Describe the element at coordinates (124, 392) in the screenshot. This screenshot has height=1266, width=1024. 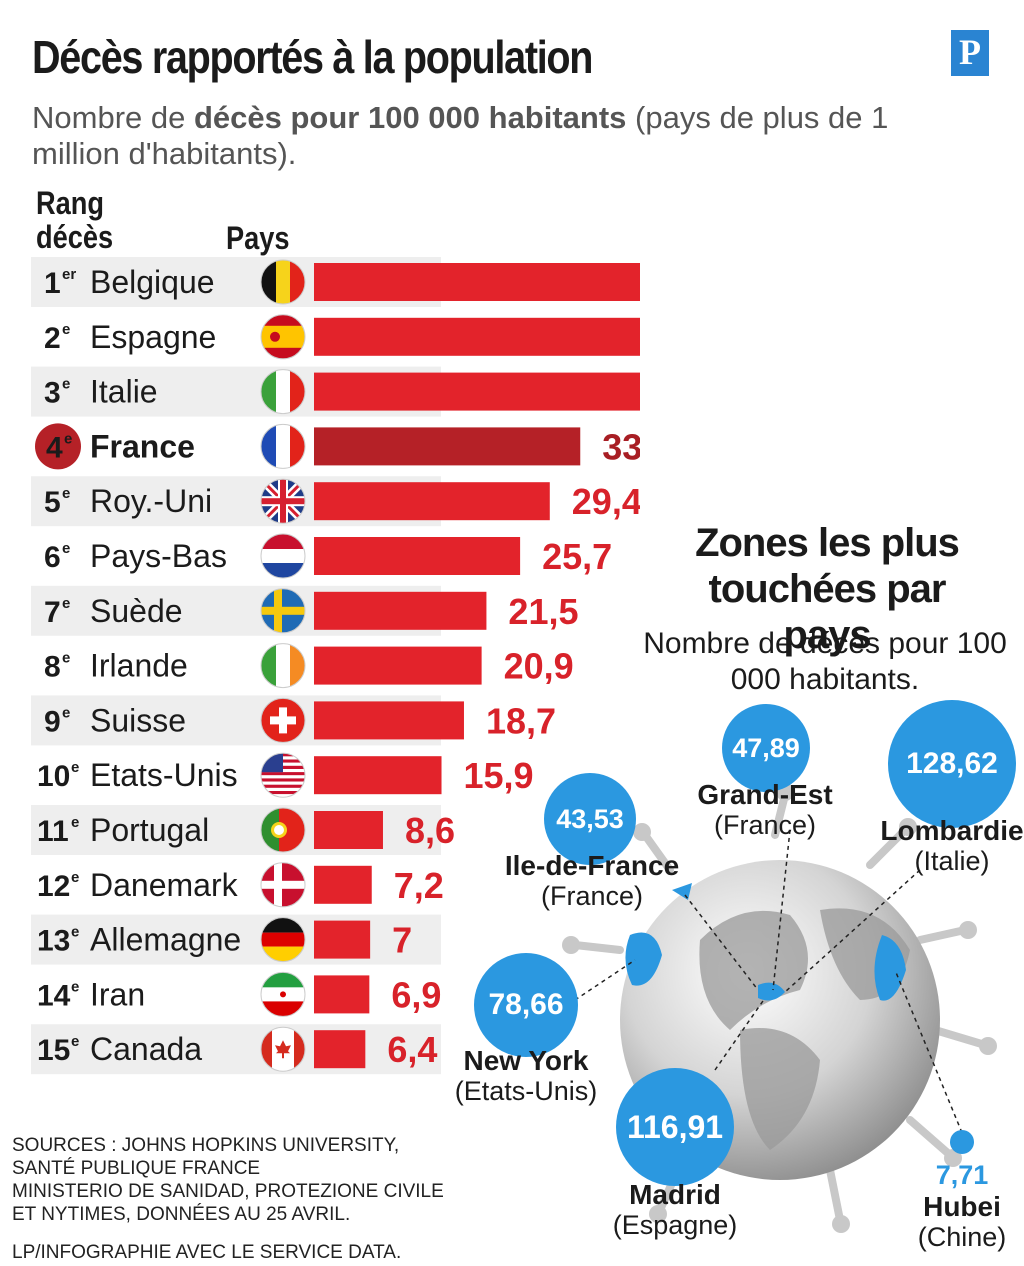
I see `country-name: Italie` at that location.